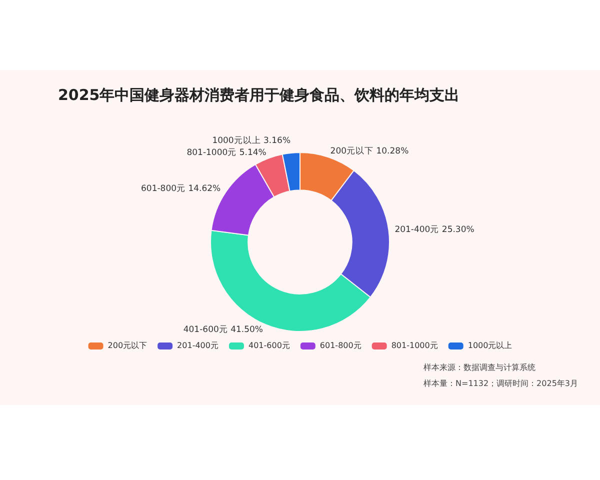 The width and height of the screenshot is (600, 480). Describe the element at coordinates (197, 345) in the screenshot. I see `legend-label: 201-400元` at that location.